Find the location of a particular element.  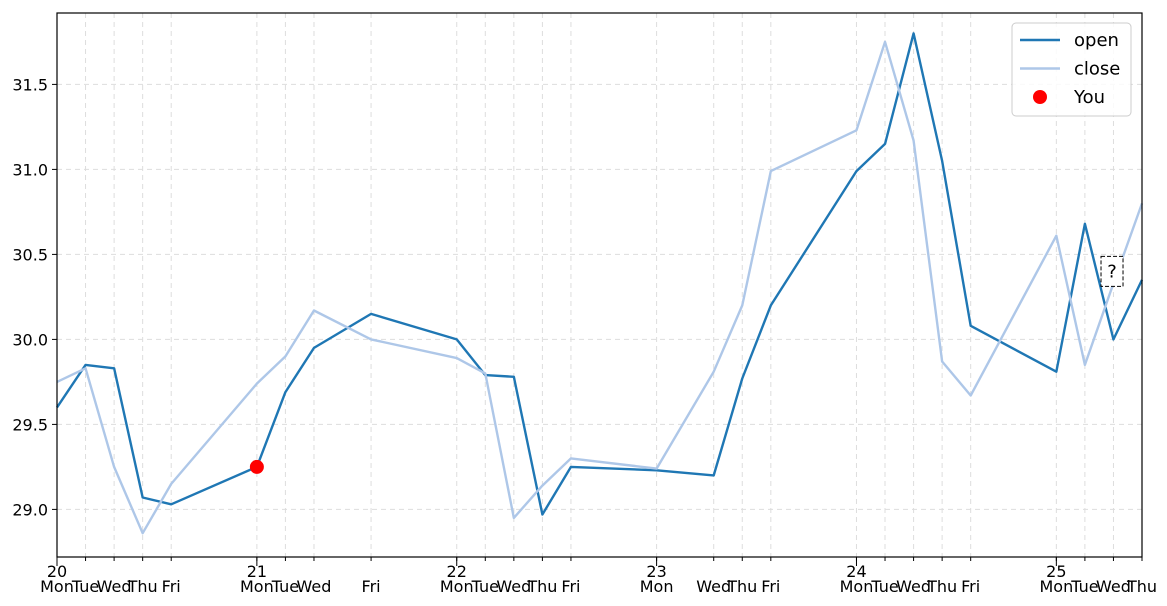

legend: open close You is located at coordinates (1071, 69).